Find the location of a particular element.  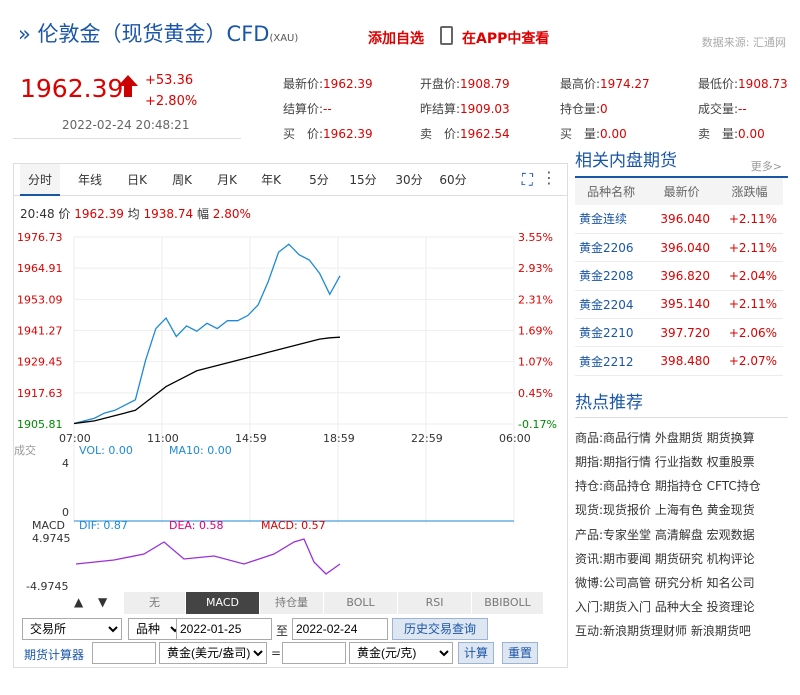

history-query-button: 历史交易查询 is located at coordinates (440, 629).